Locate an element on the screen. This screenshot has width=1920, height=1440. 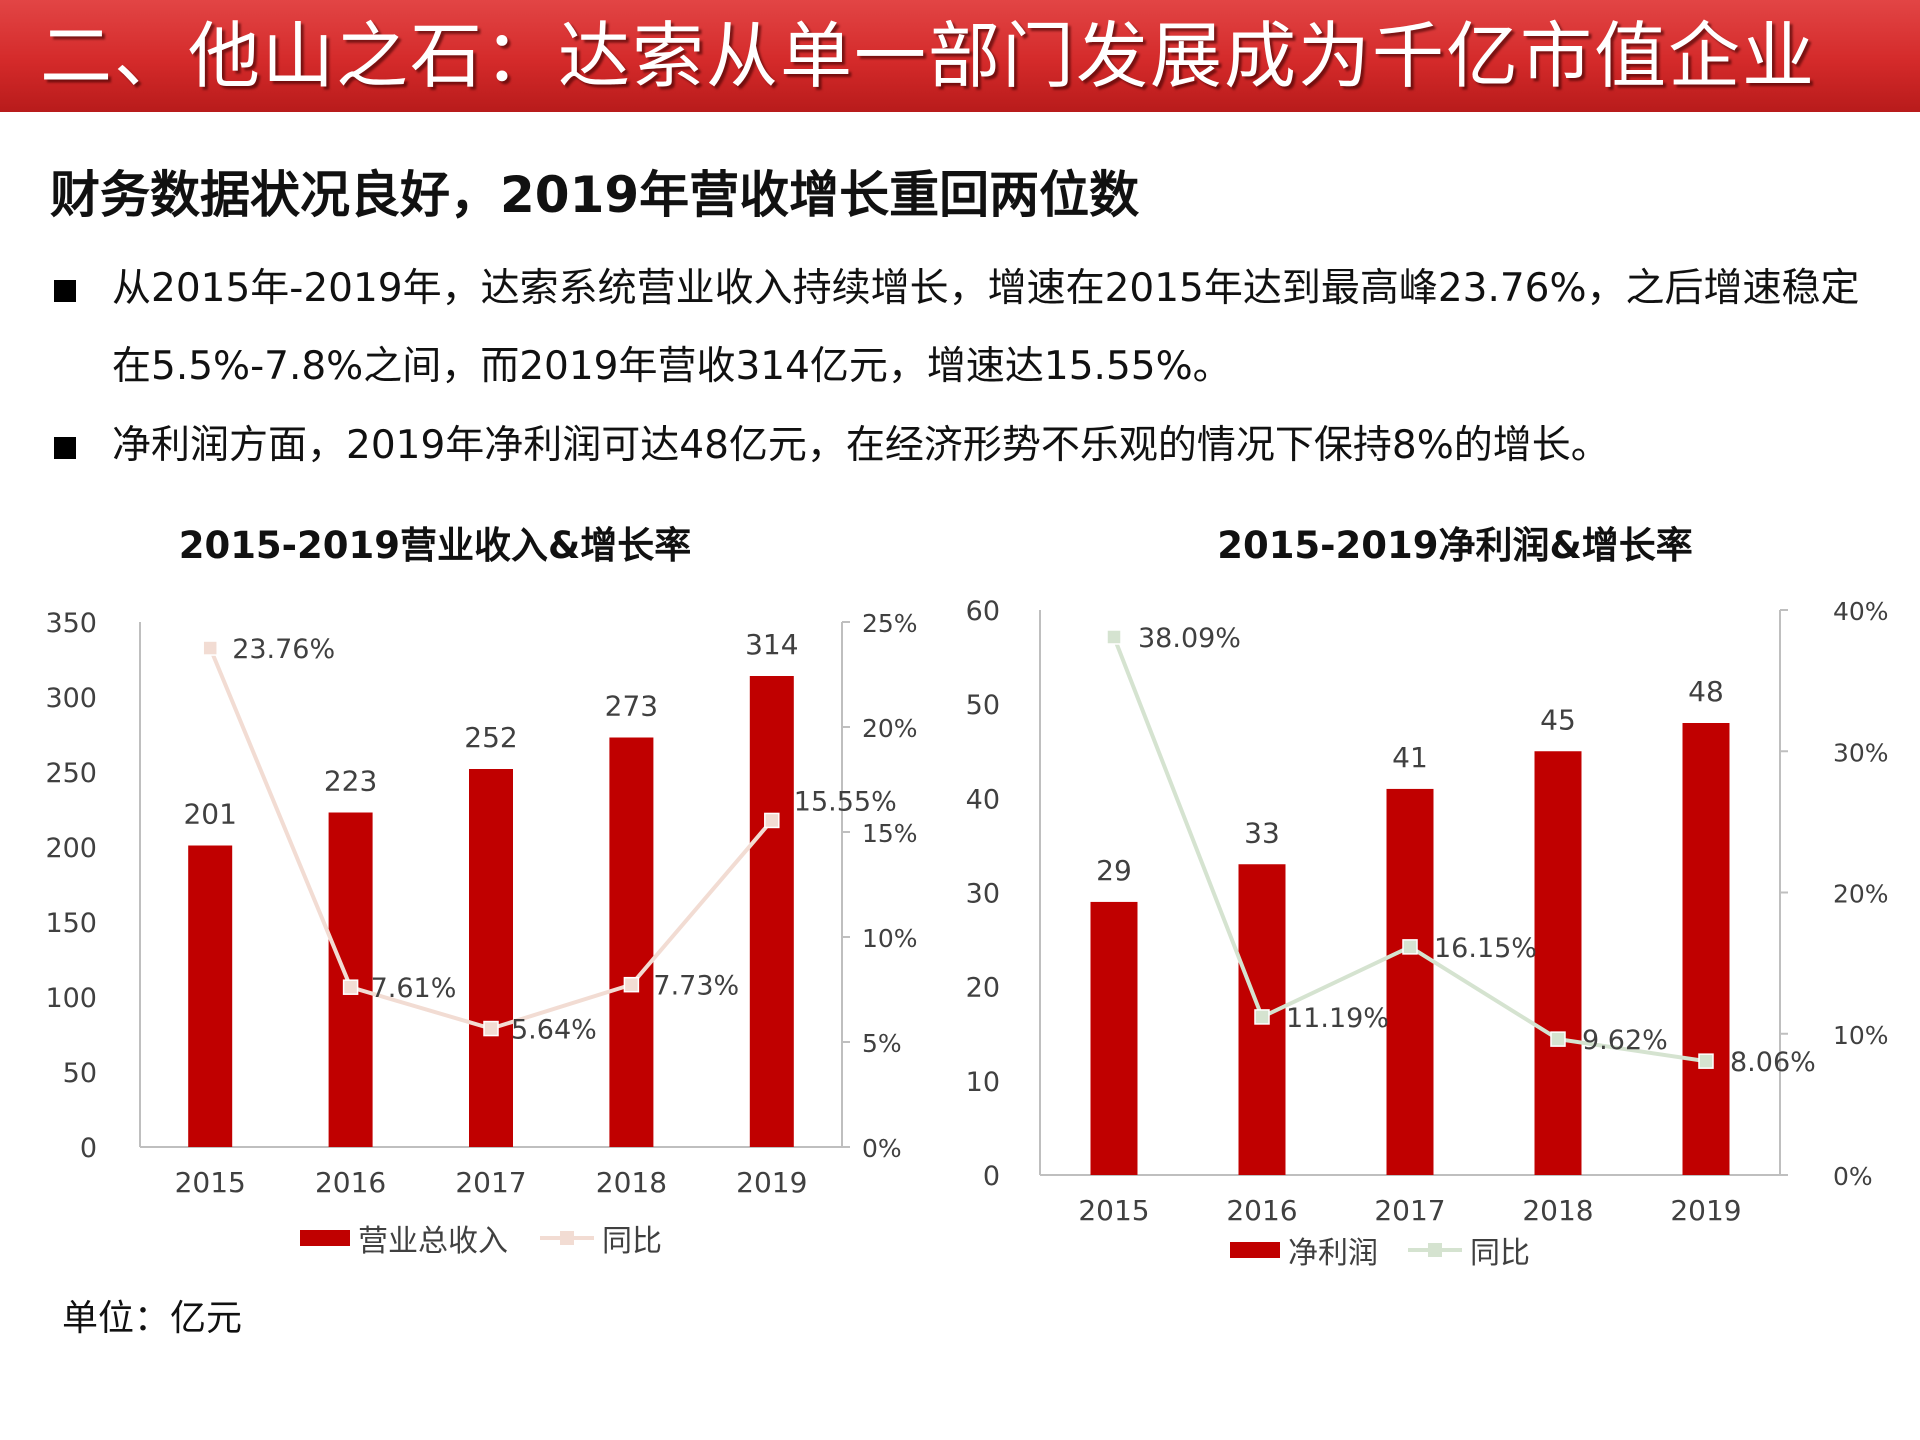
left-axis-tick-label: 150 is located at coordinates (71, 923).